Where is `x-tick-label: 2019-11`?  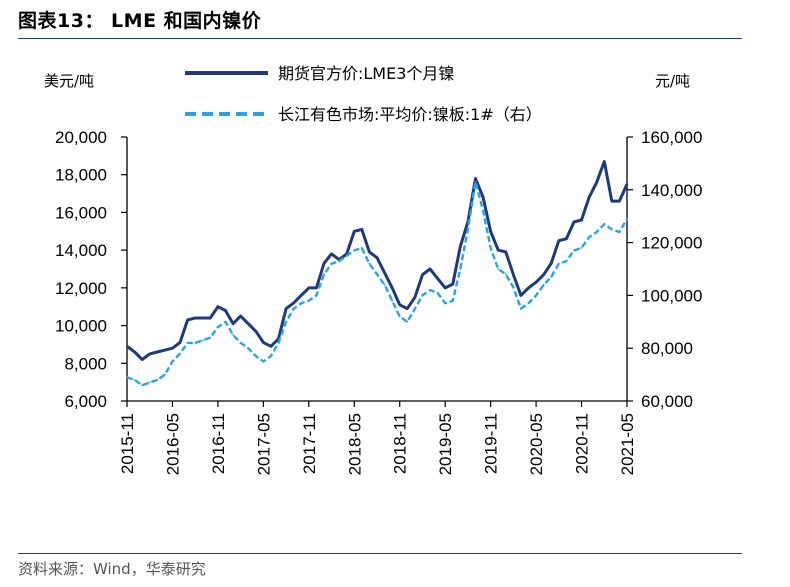
x-tick-label: 2019-11 is located at coordinates (491, 443).